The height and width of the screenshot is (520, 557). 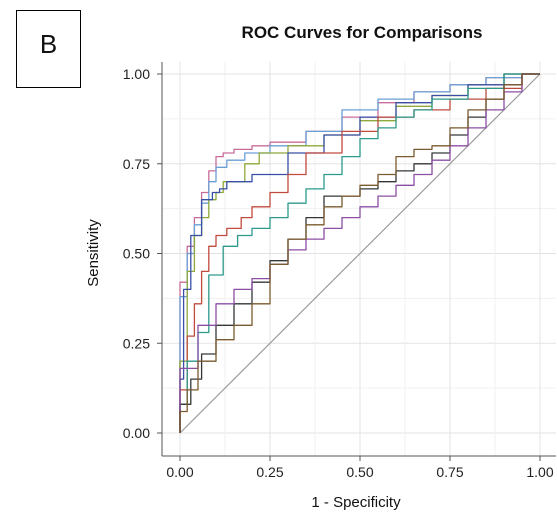 What do you see at coordinates (449, 472) in the screenshot?
I see `x-tick-label: 0.75` at bounding box center [449, 472].